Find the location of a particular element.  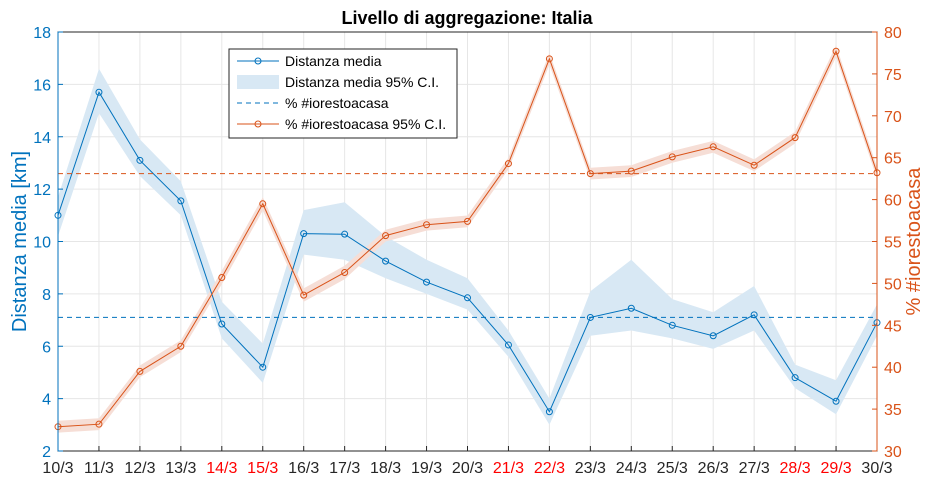

x-tick-label: 29/3 is located at coordinates (835, 468).